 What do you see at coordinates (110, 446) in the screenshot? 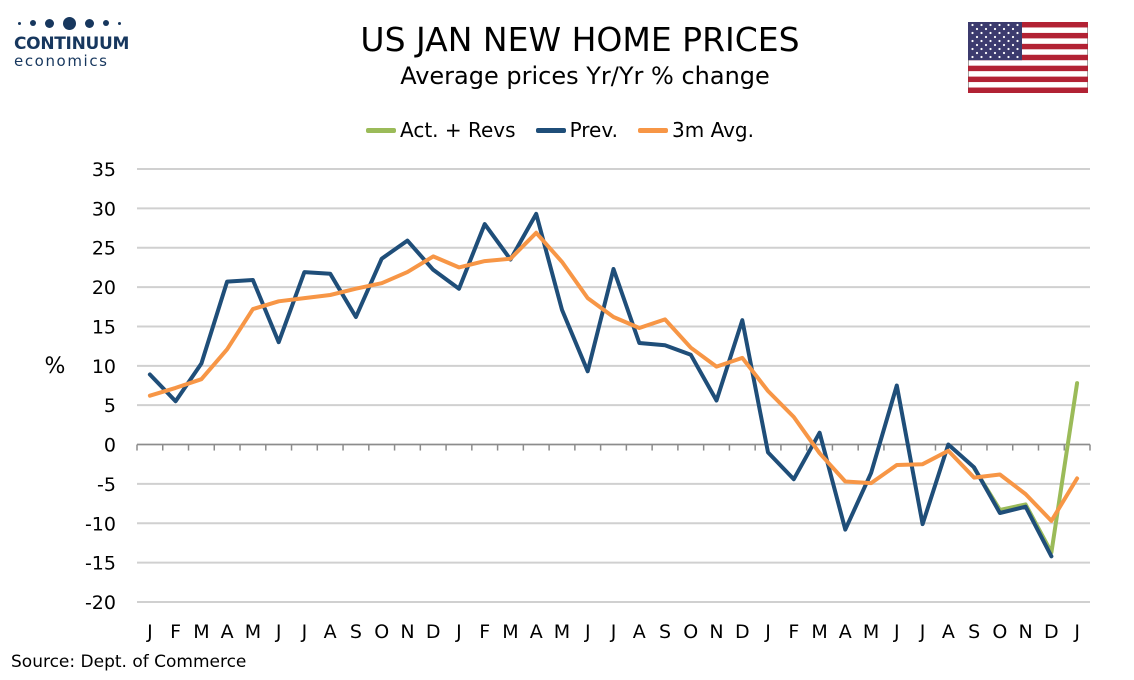
I see `y-tick-label: 0` at bounding box center [110, 446].